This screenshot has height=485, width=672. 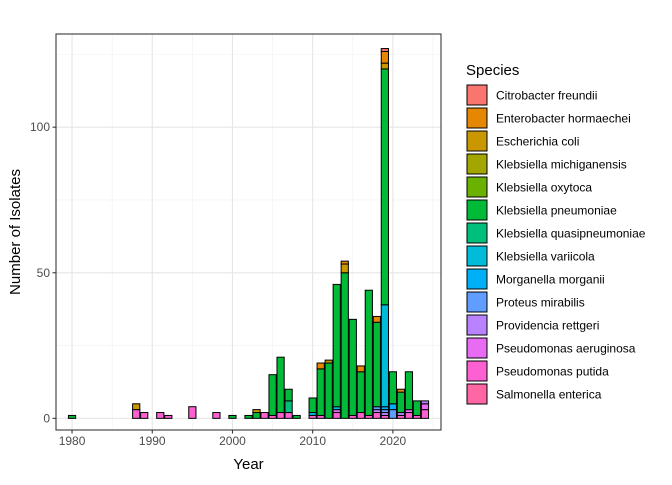 I want to click on legend-item: Klebsiella quasipneumoniae, so click(x=556, y=233).